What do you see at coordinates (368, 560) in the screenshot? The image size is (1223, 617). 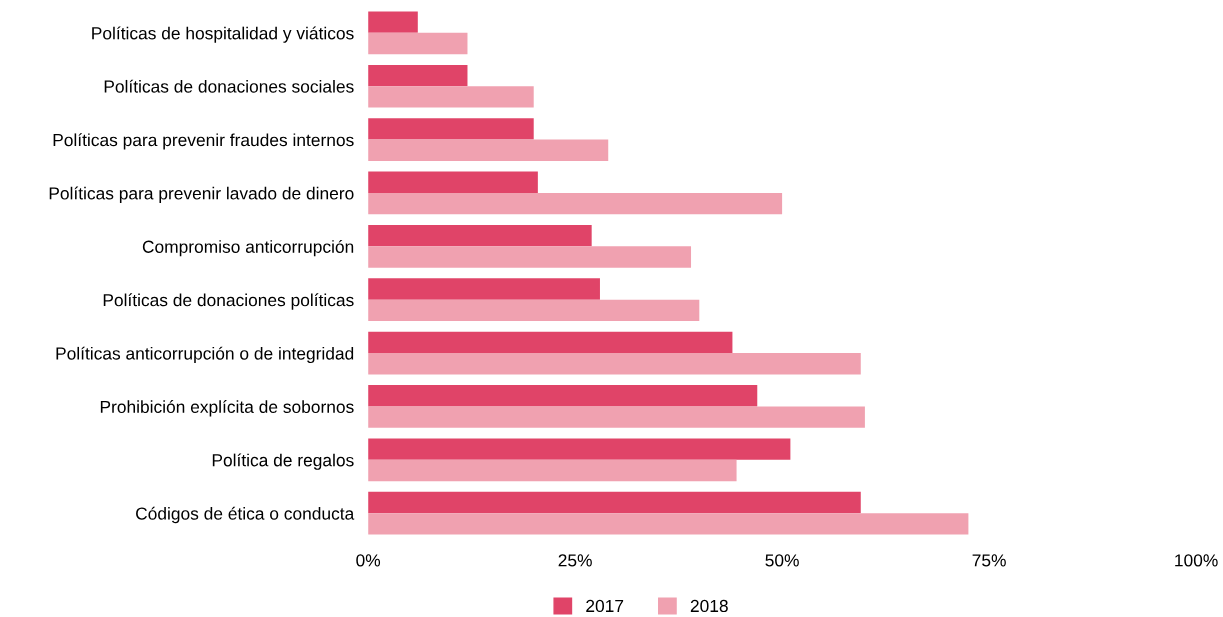 I see `x-tick-label: 0%` at bounding box center [368, 560].